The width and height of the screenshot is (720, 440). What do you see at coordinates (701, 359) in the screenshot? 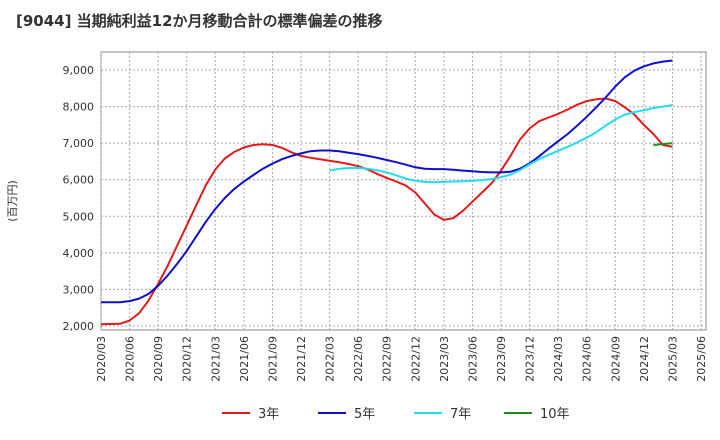
I see `x-tick-label: 2025/06` at bounding box center [701, 359].